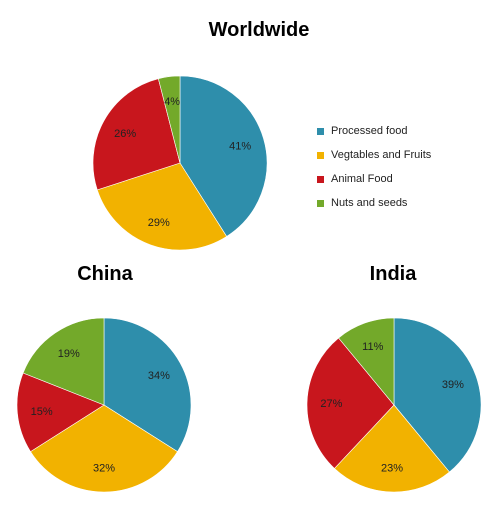 The image size is (496, 513). I want to click on legend-swatch-processed-food, so click(320, 131).